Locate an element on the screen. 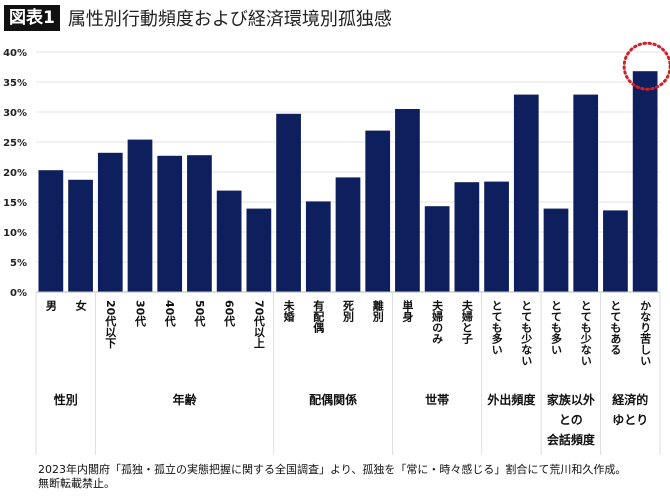 The height and width of the screenshot is (502, 670). x-tick-label: 夫婦のみ is located at coordinates (438, 322).